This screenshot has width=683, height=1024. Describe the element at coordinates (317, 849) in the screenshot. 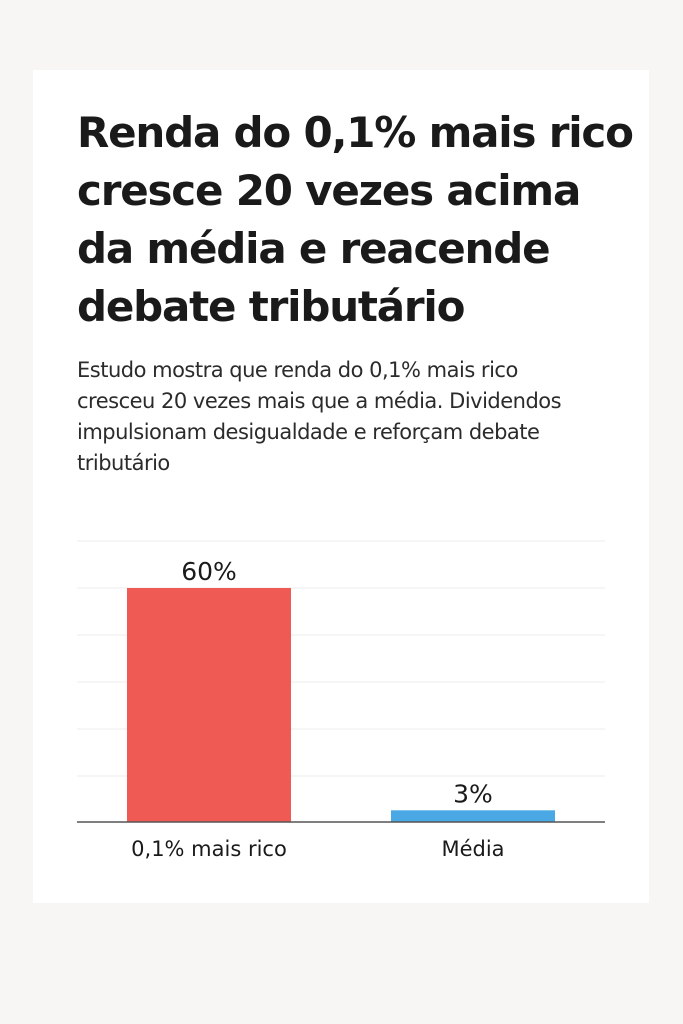

I see `chart-category-labels: 0,1% mais rico Média` at that location.